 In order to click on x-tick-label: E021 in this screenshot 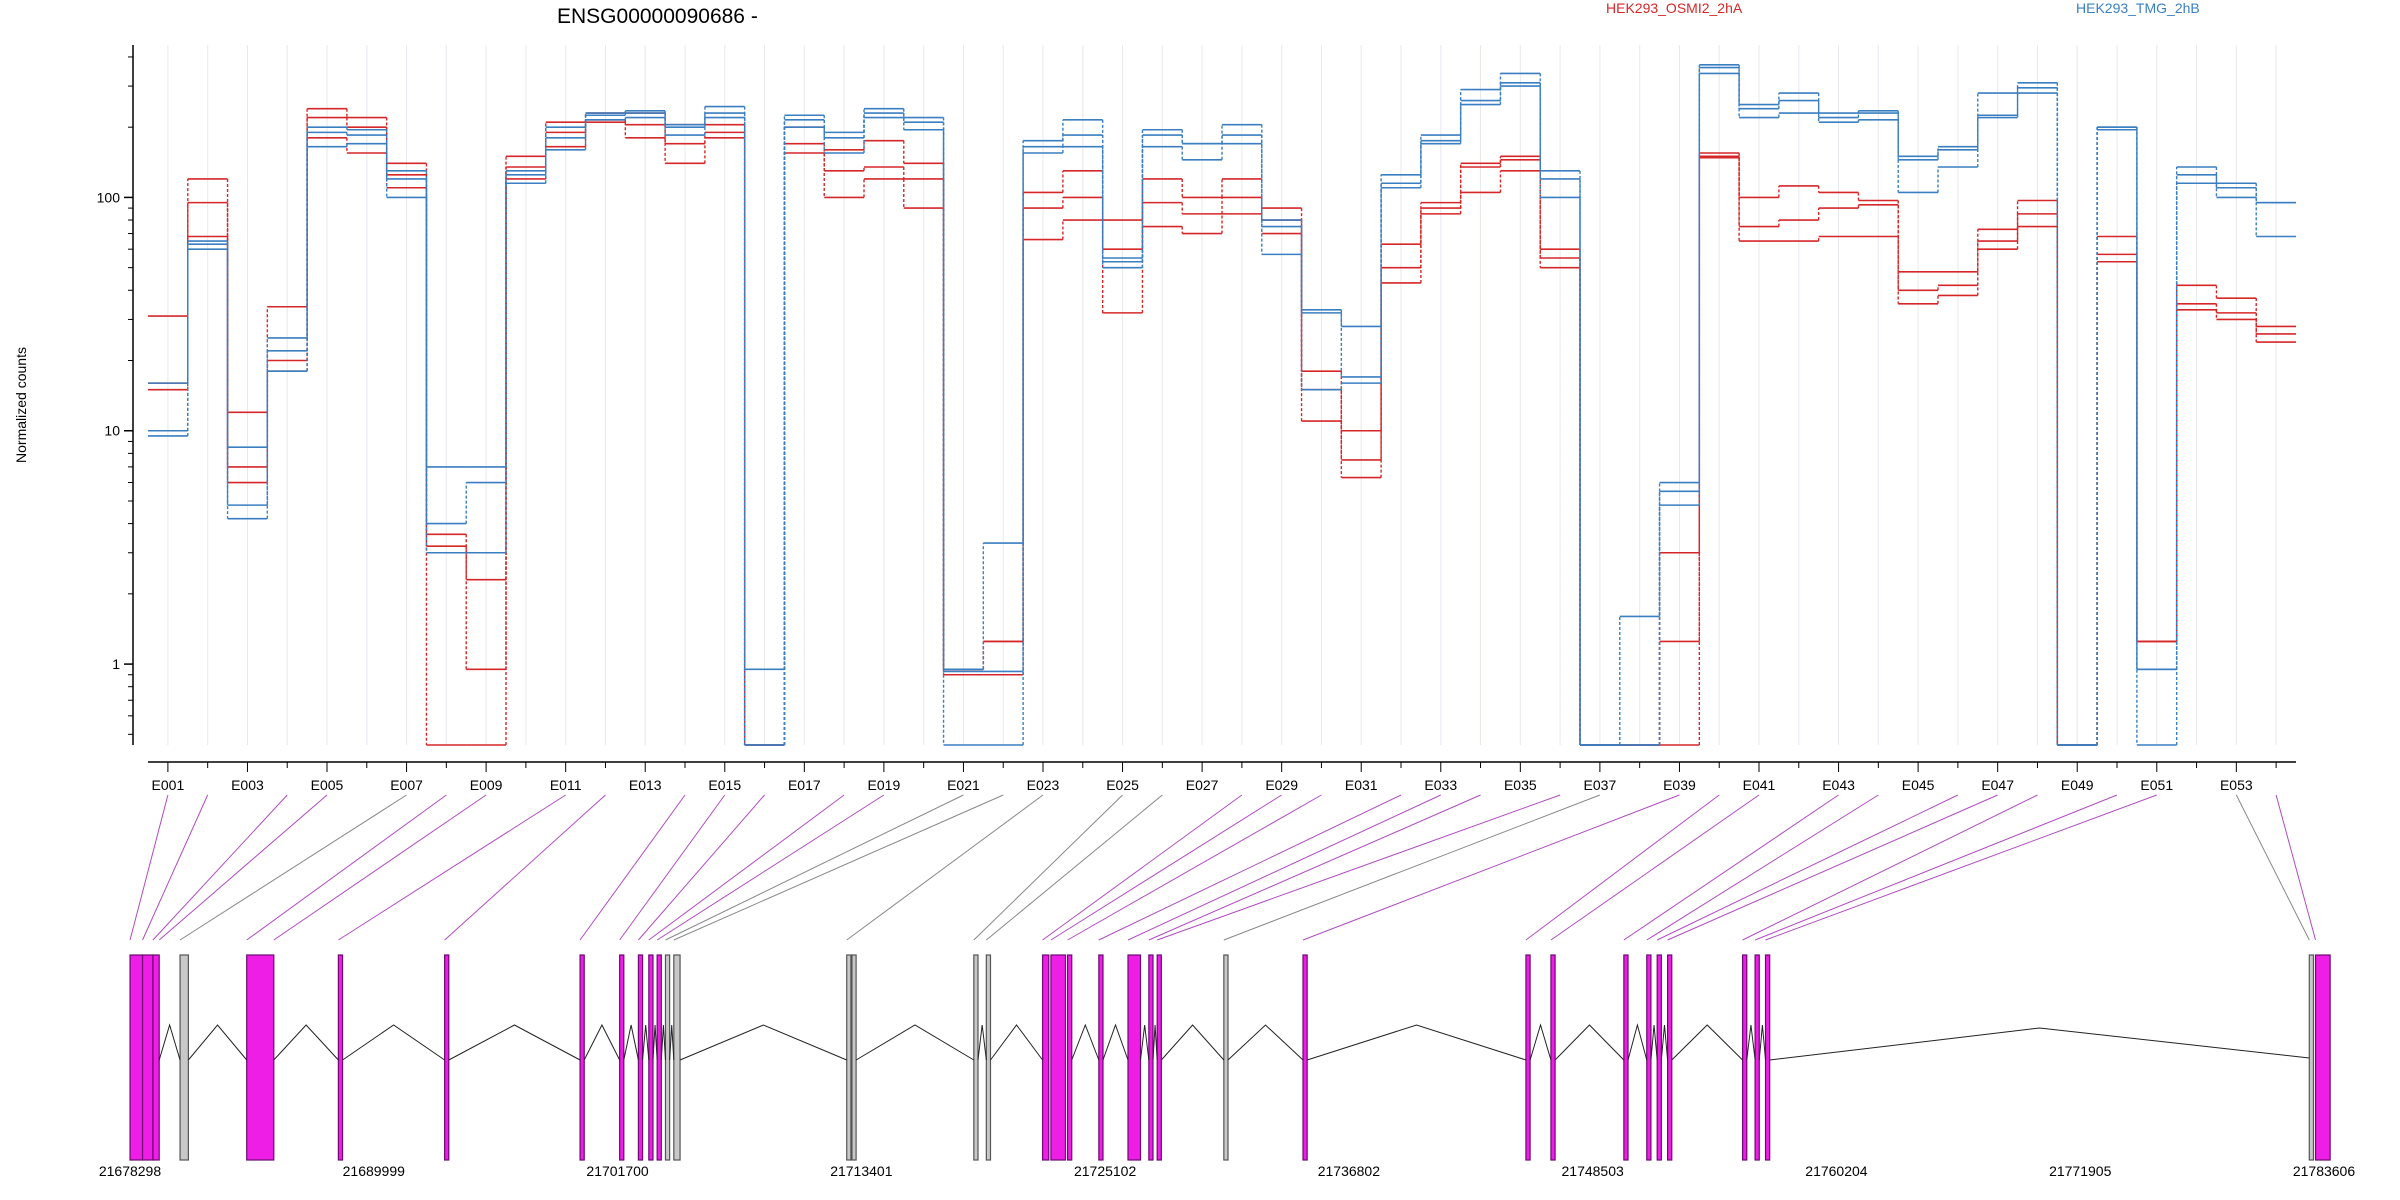, I will do `click(963, 785)`.